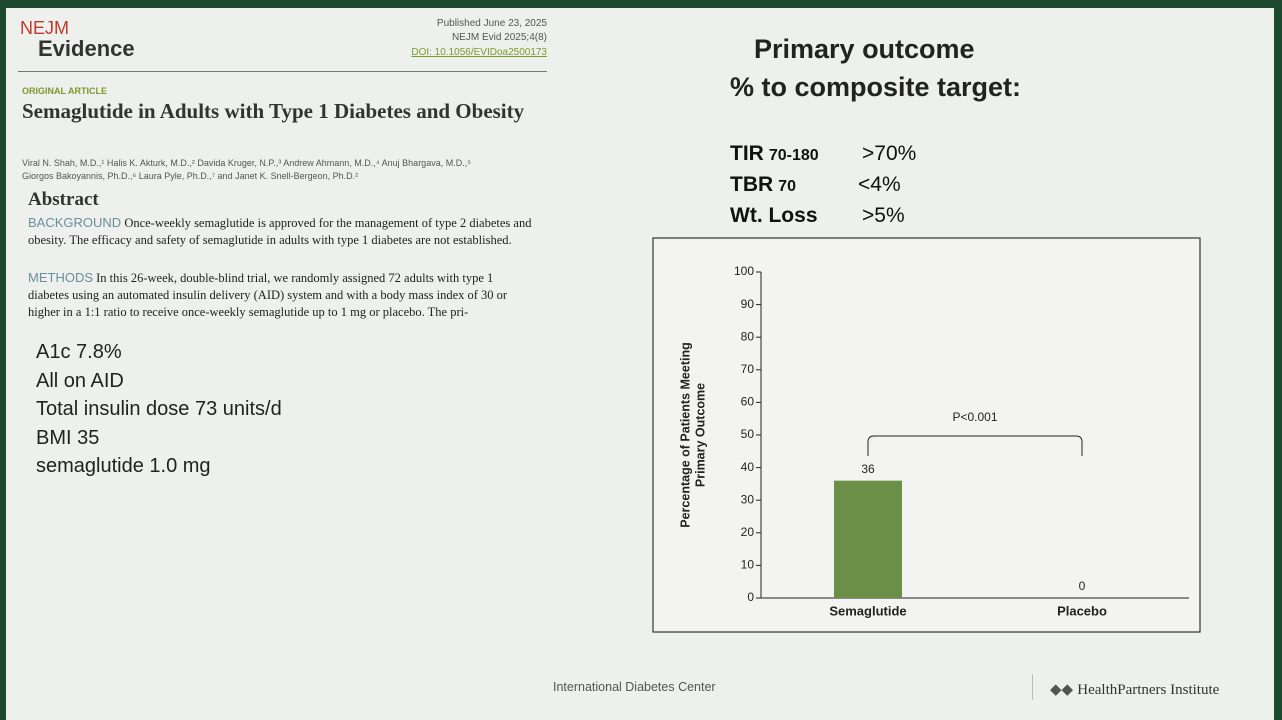 This screenshot has width=1282, height=720. I want to click on y-tick-label: 20, so click(748, 532).